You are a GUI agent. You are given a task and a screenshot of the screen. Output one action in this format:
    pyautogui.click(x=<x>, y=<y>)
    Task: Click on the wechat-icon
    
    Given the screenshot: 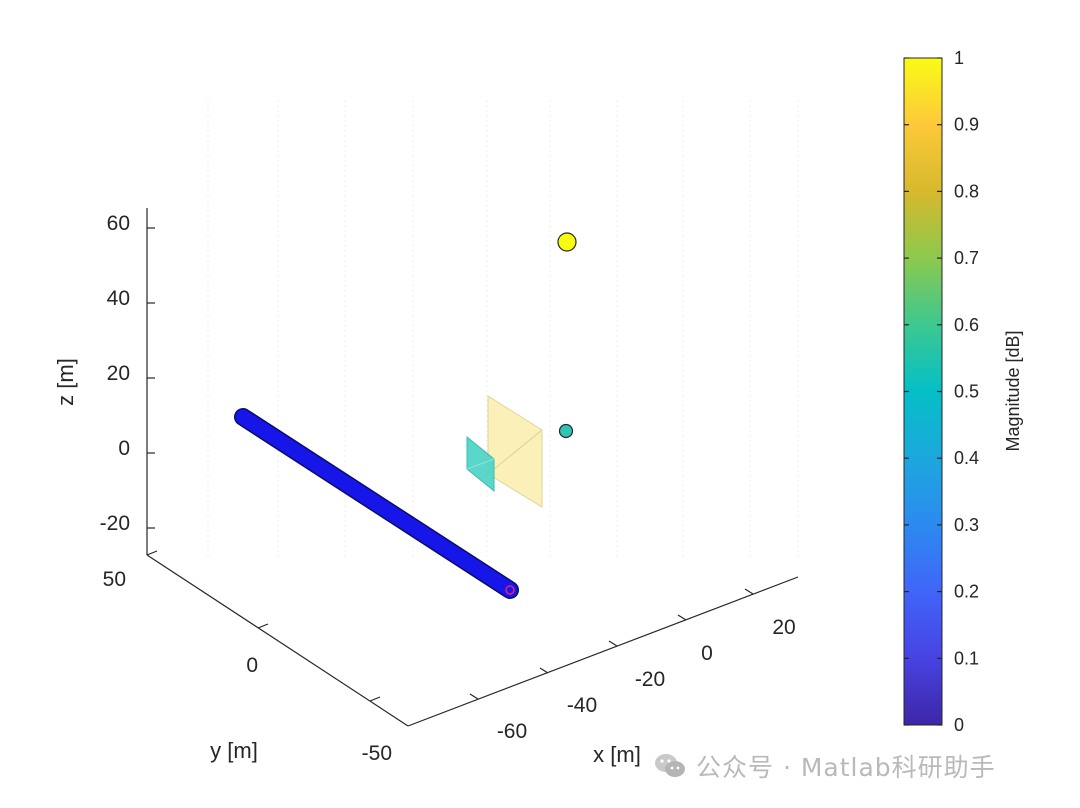 What is the action you would take?
    pyautogui.click(x=670, y=765)
    